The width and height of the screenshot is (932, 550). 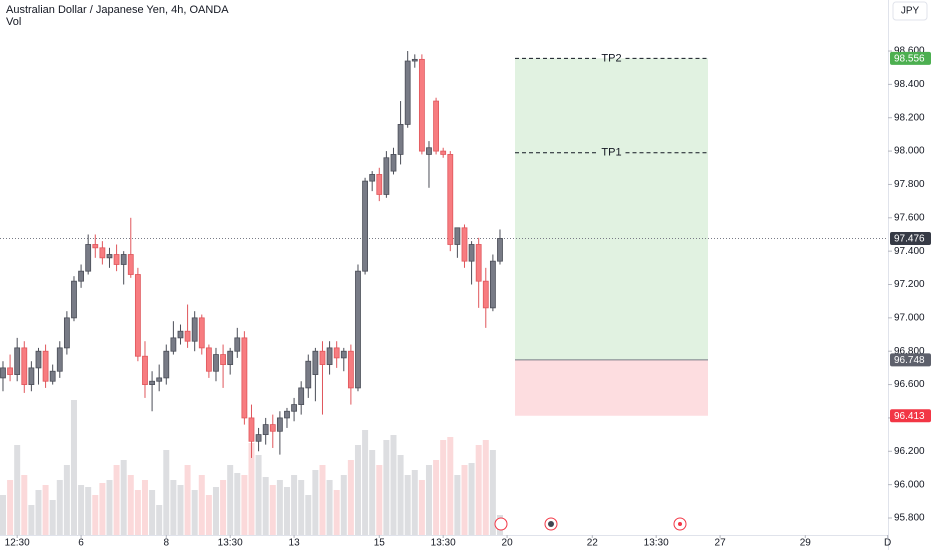 I want to click on currency-label: JPY, so click(x=910, y=11).